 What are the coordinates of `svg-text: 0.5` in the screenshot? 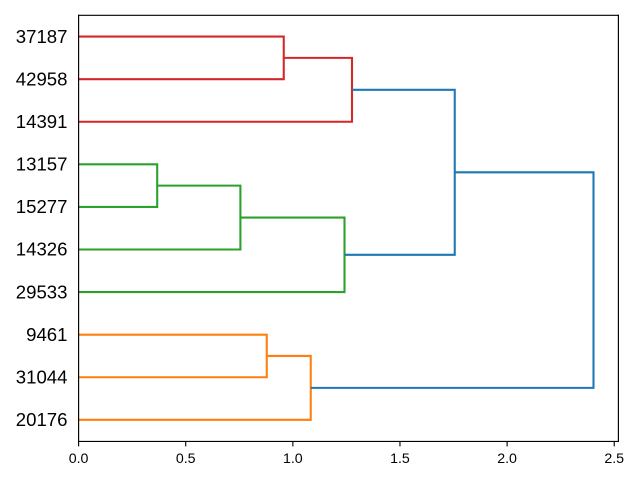 It's located at (186, 459).